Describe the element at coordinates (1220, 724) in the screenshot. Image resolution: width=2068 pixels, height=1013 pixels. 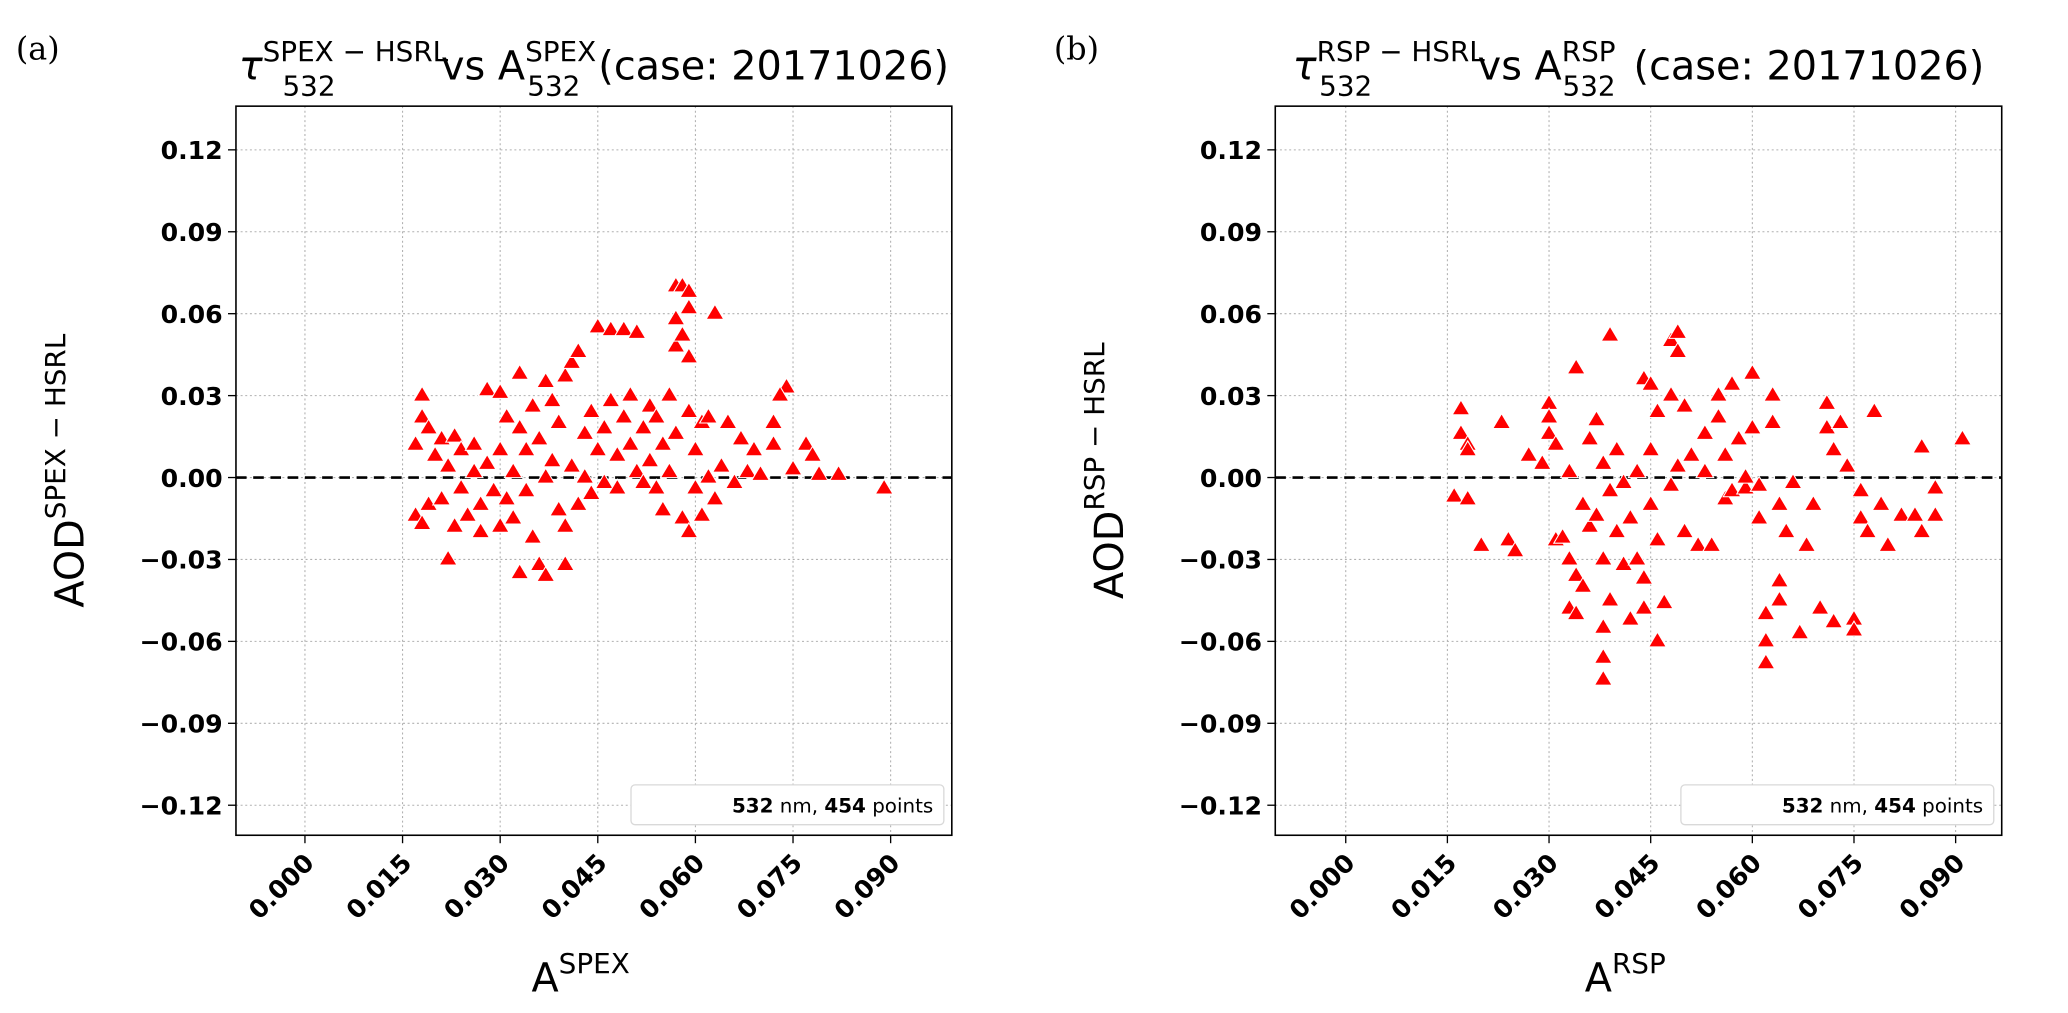
I see `y-tick-label: −0.09` at that location.